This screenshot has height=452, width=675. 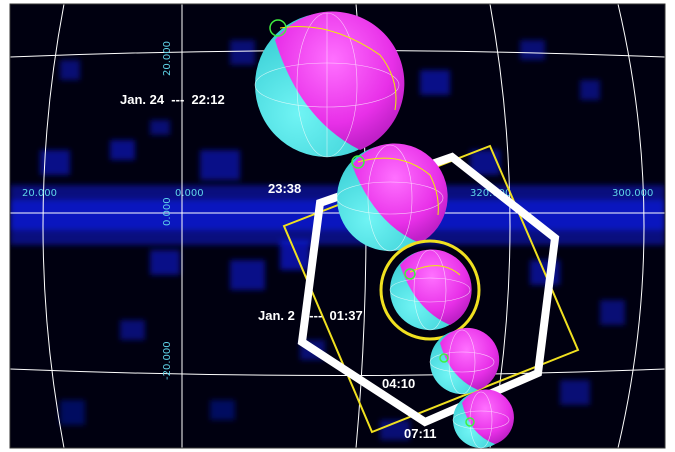 I want to click on lon-label-20: 20.000, so click(x=39, y=193).